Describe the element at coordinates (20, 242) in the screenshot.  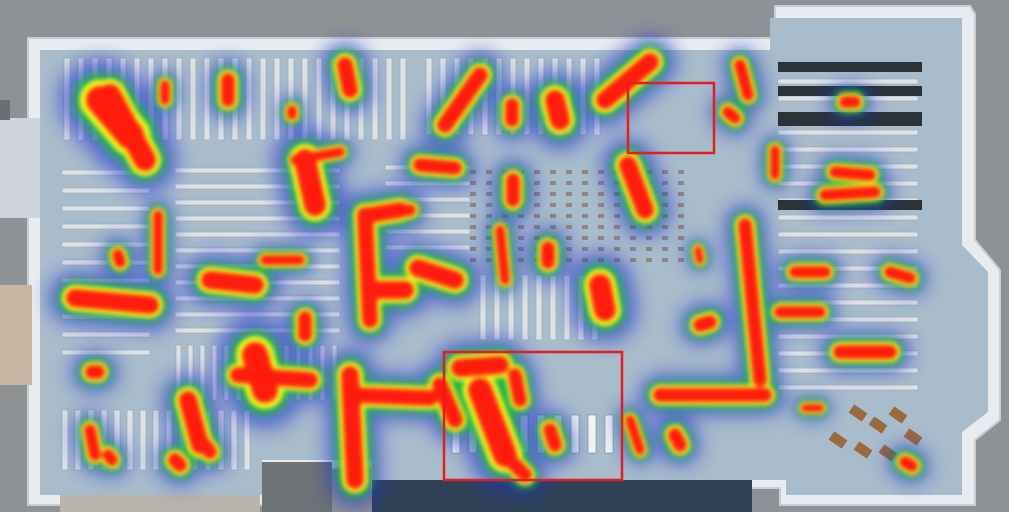
I see `left-side-rooms` at that location.